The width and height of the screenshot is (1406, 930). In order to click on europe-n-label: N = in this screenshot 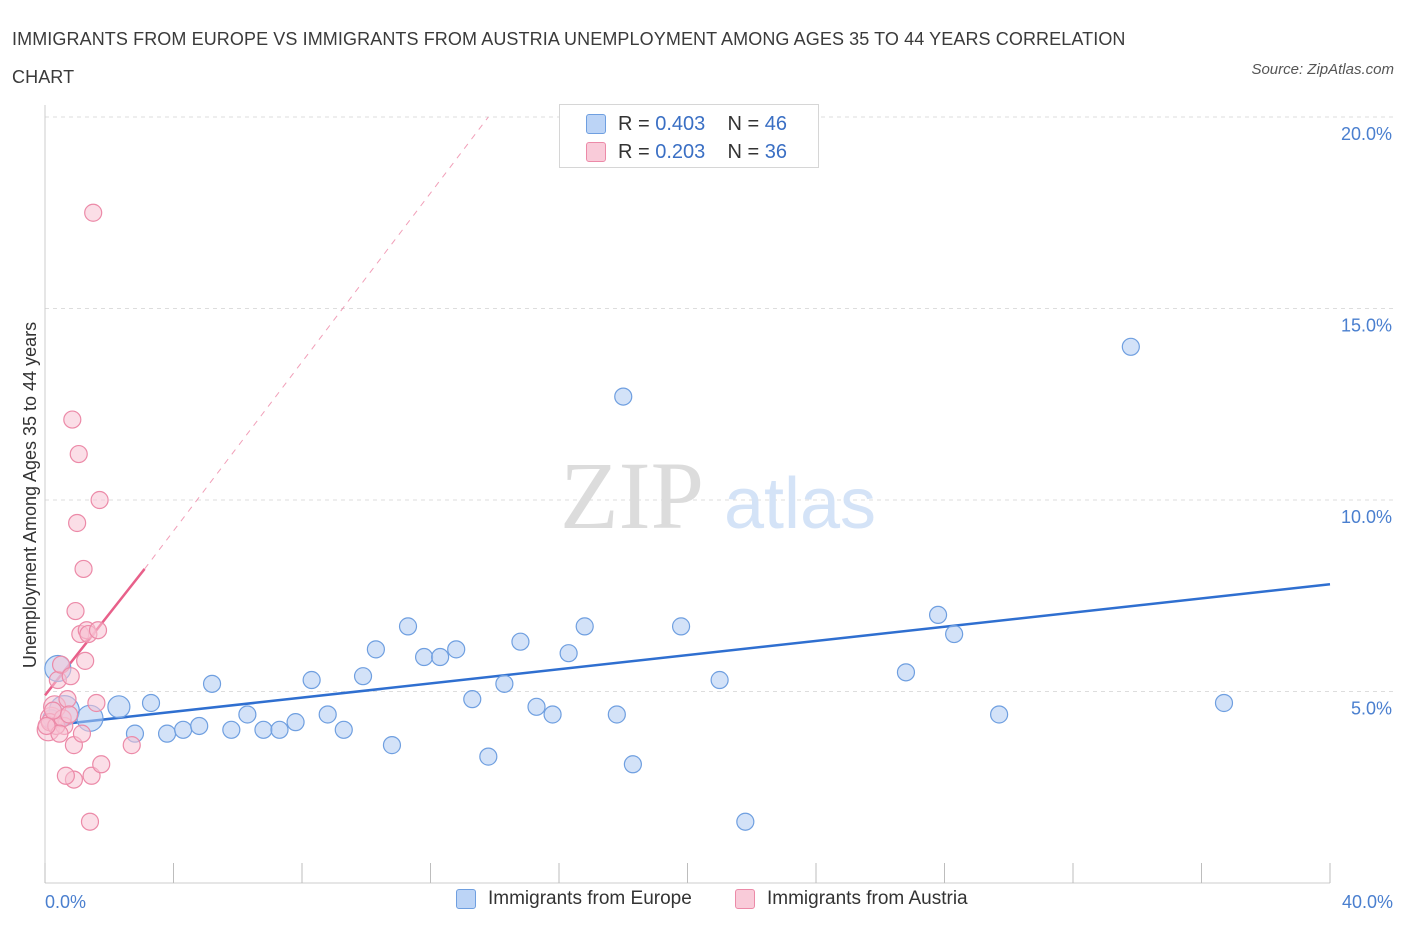, I will do `click(743, 123)`.